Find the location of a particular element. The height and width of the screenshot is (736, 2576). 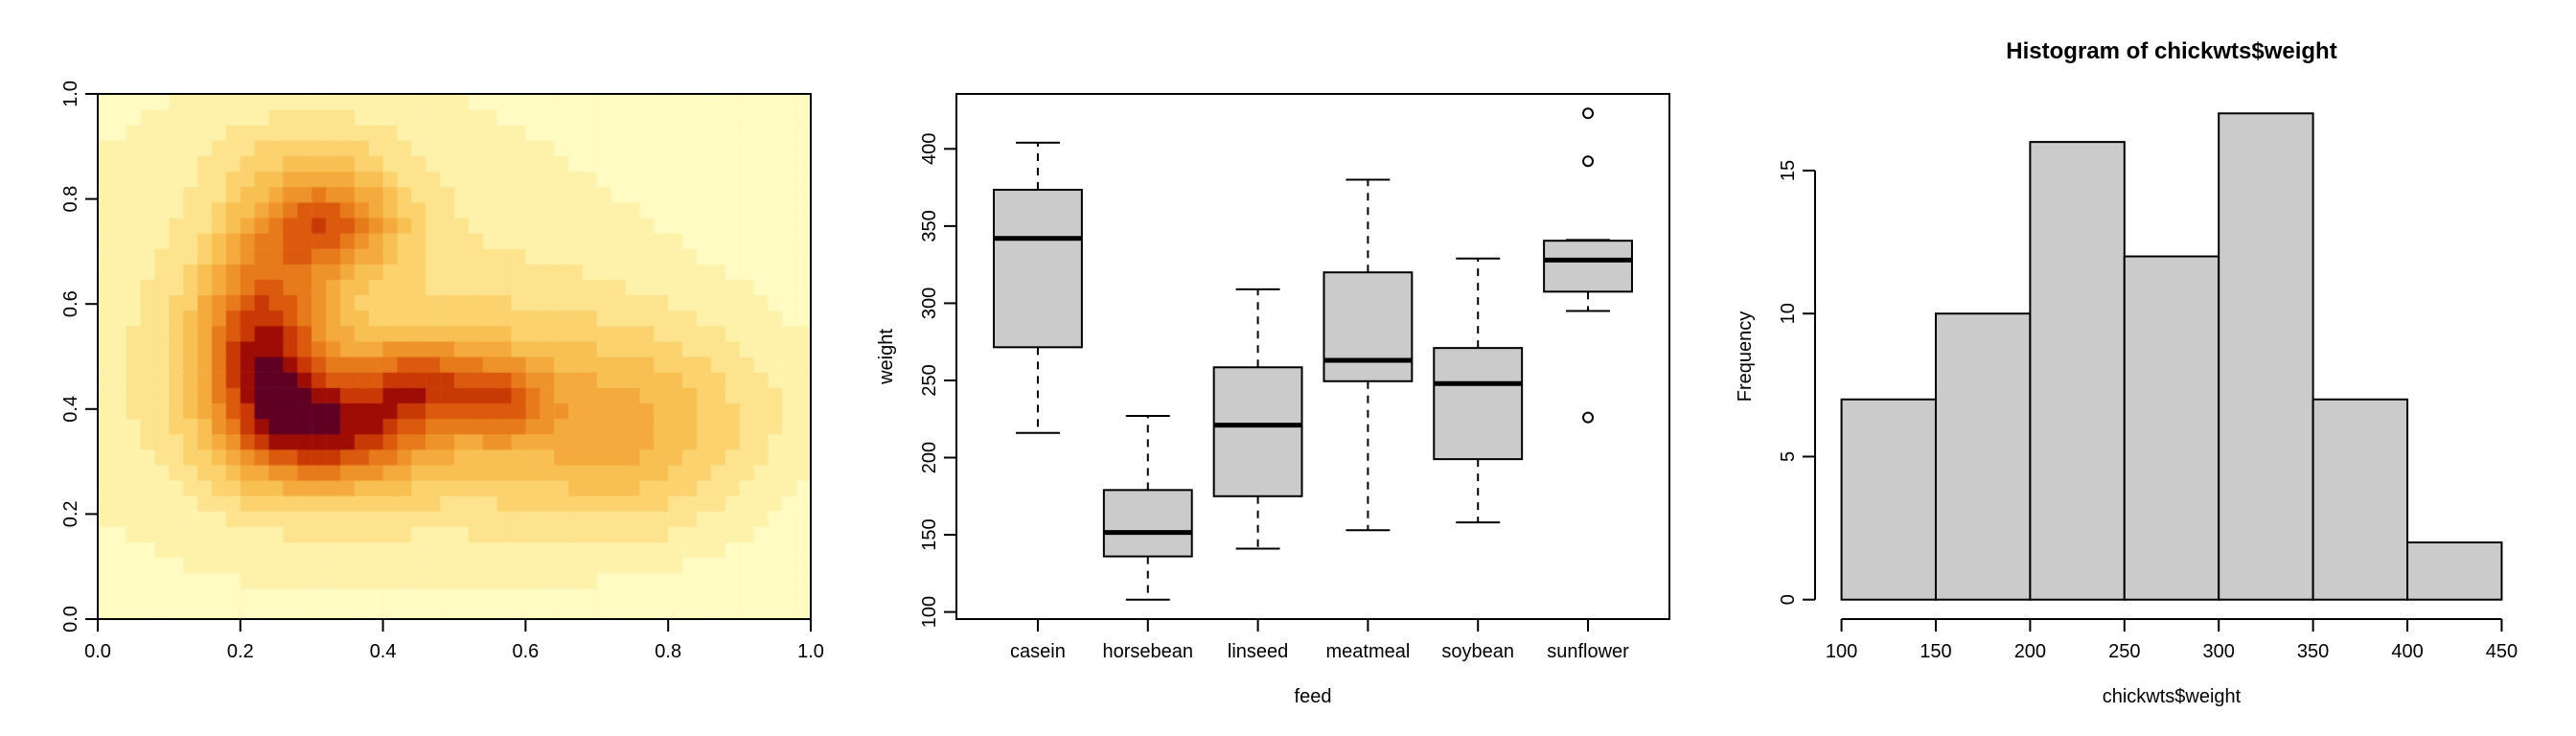

x-axis-tick-label: 250 is located at coordinates (2124, 651).